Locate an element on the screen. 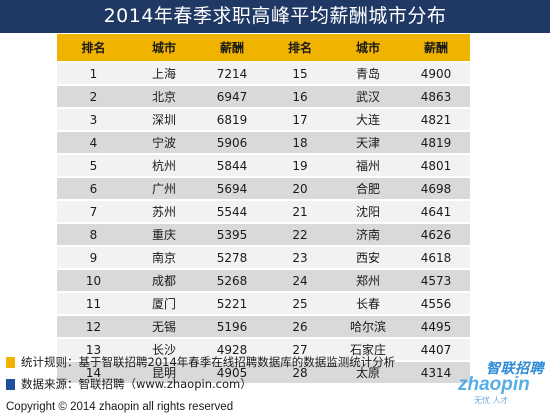 The height and width of the screenshot is (416, 550). cell-city: 沈阳 is located at coordinates (368, 212).